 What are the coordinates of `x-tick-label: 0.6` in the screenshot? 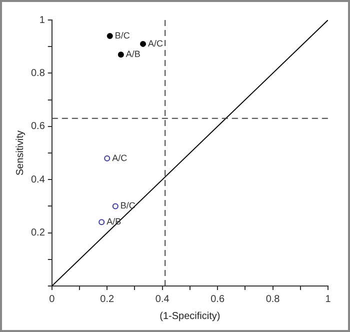 It's located at (217, 299).